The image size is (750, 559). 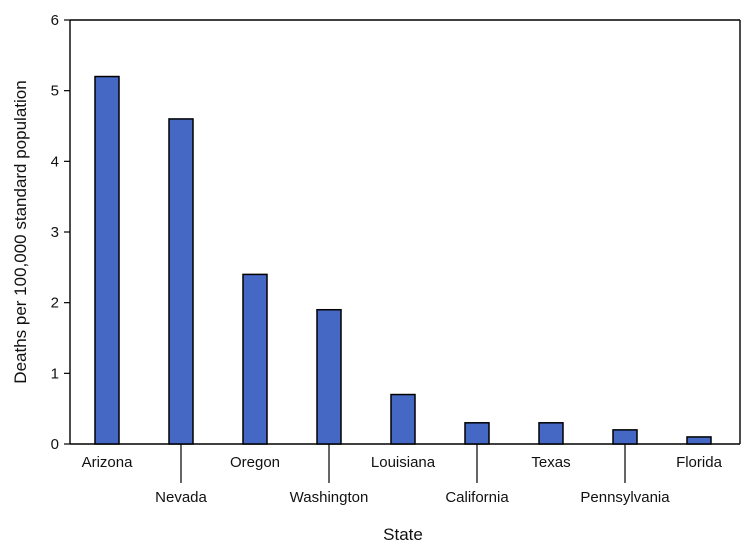 I want to click on y-ticks: 0 1 2 3 4 5 6, so click(x=60, y=232).